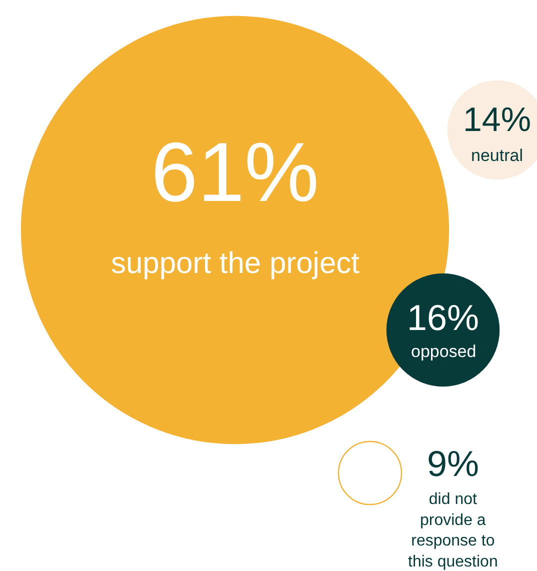 This screenshot has width=537, height=571. Describe the element at coordinates (497, 120) in the screenshot. I see `data-label: 14%` at that location.